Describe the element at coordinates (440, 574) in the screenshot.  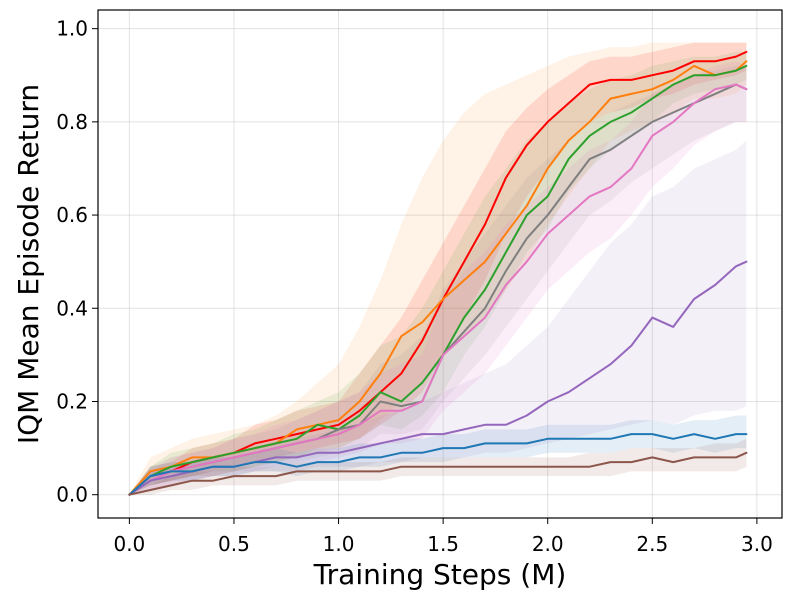
I see `x-axis-label: Training Steps (M)` at that location.